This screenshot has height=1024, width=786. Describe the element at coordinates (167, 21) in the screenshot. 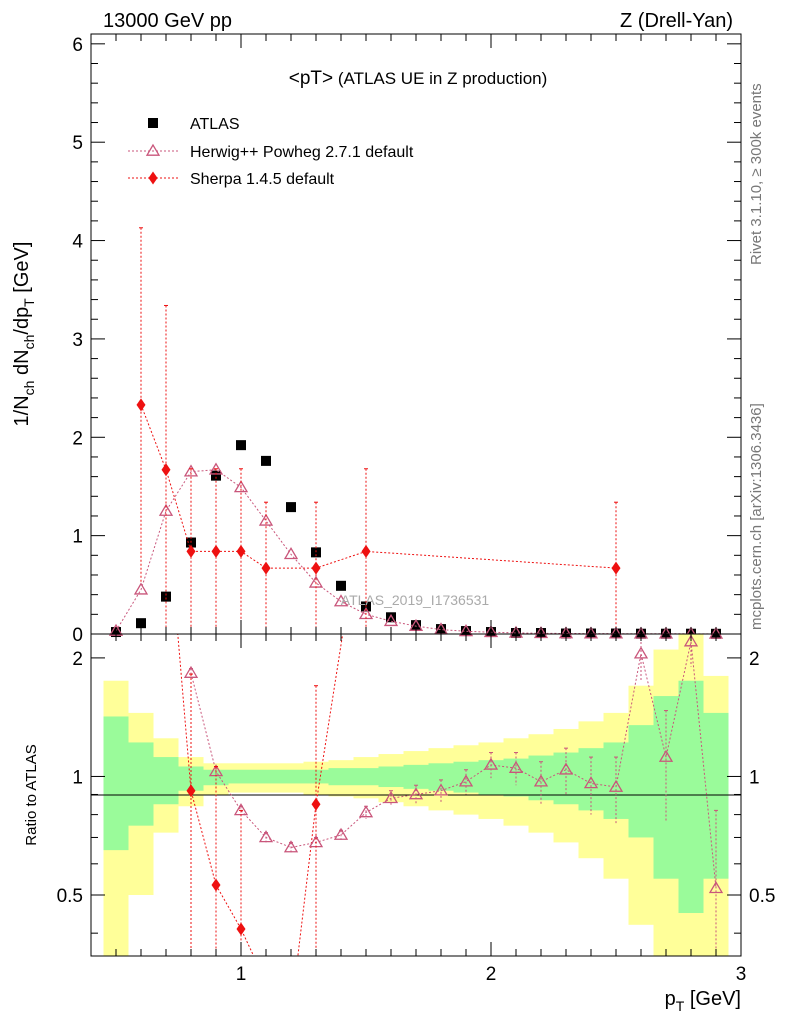

I see `header-energy-label: 13000 GeV pp` at that location.